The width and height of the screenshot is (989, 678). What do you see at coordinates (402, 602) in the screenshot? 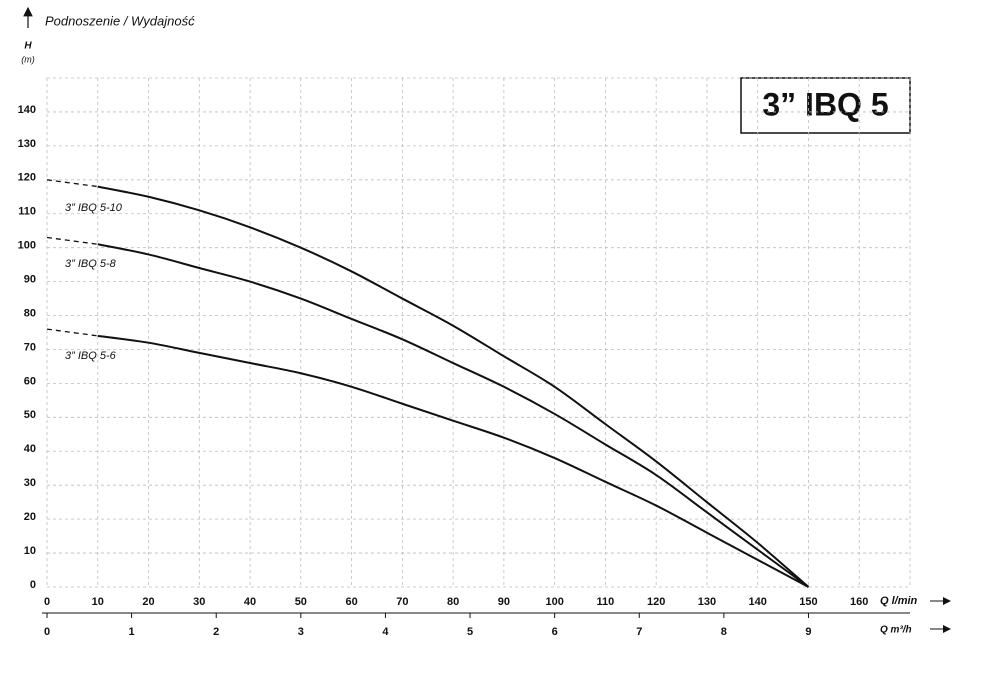
I see `x-tick-label: 70` at bounding box center [402, 602].